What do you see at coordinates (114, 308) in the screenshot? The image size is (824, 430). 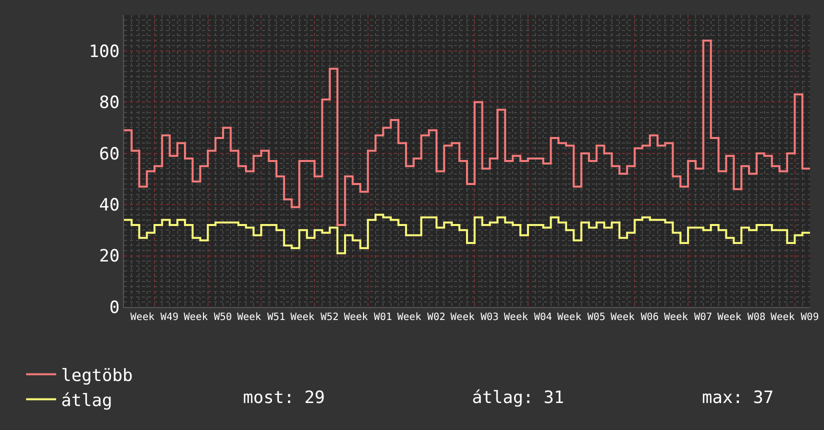 I see `y-tick-label: 0` at bounding box center [114, 308].